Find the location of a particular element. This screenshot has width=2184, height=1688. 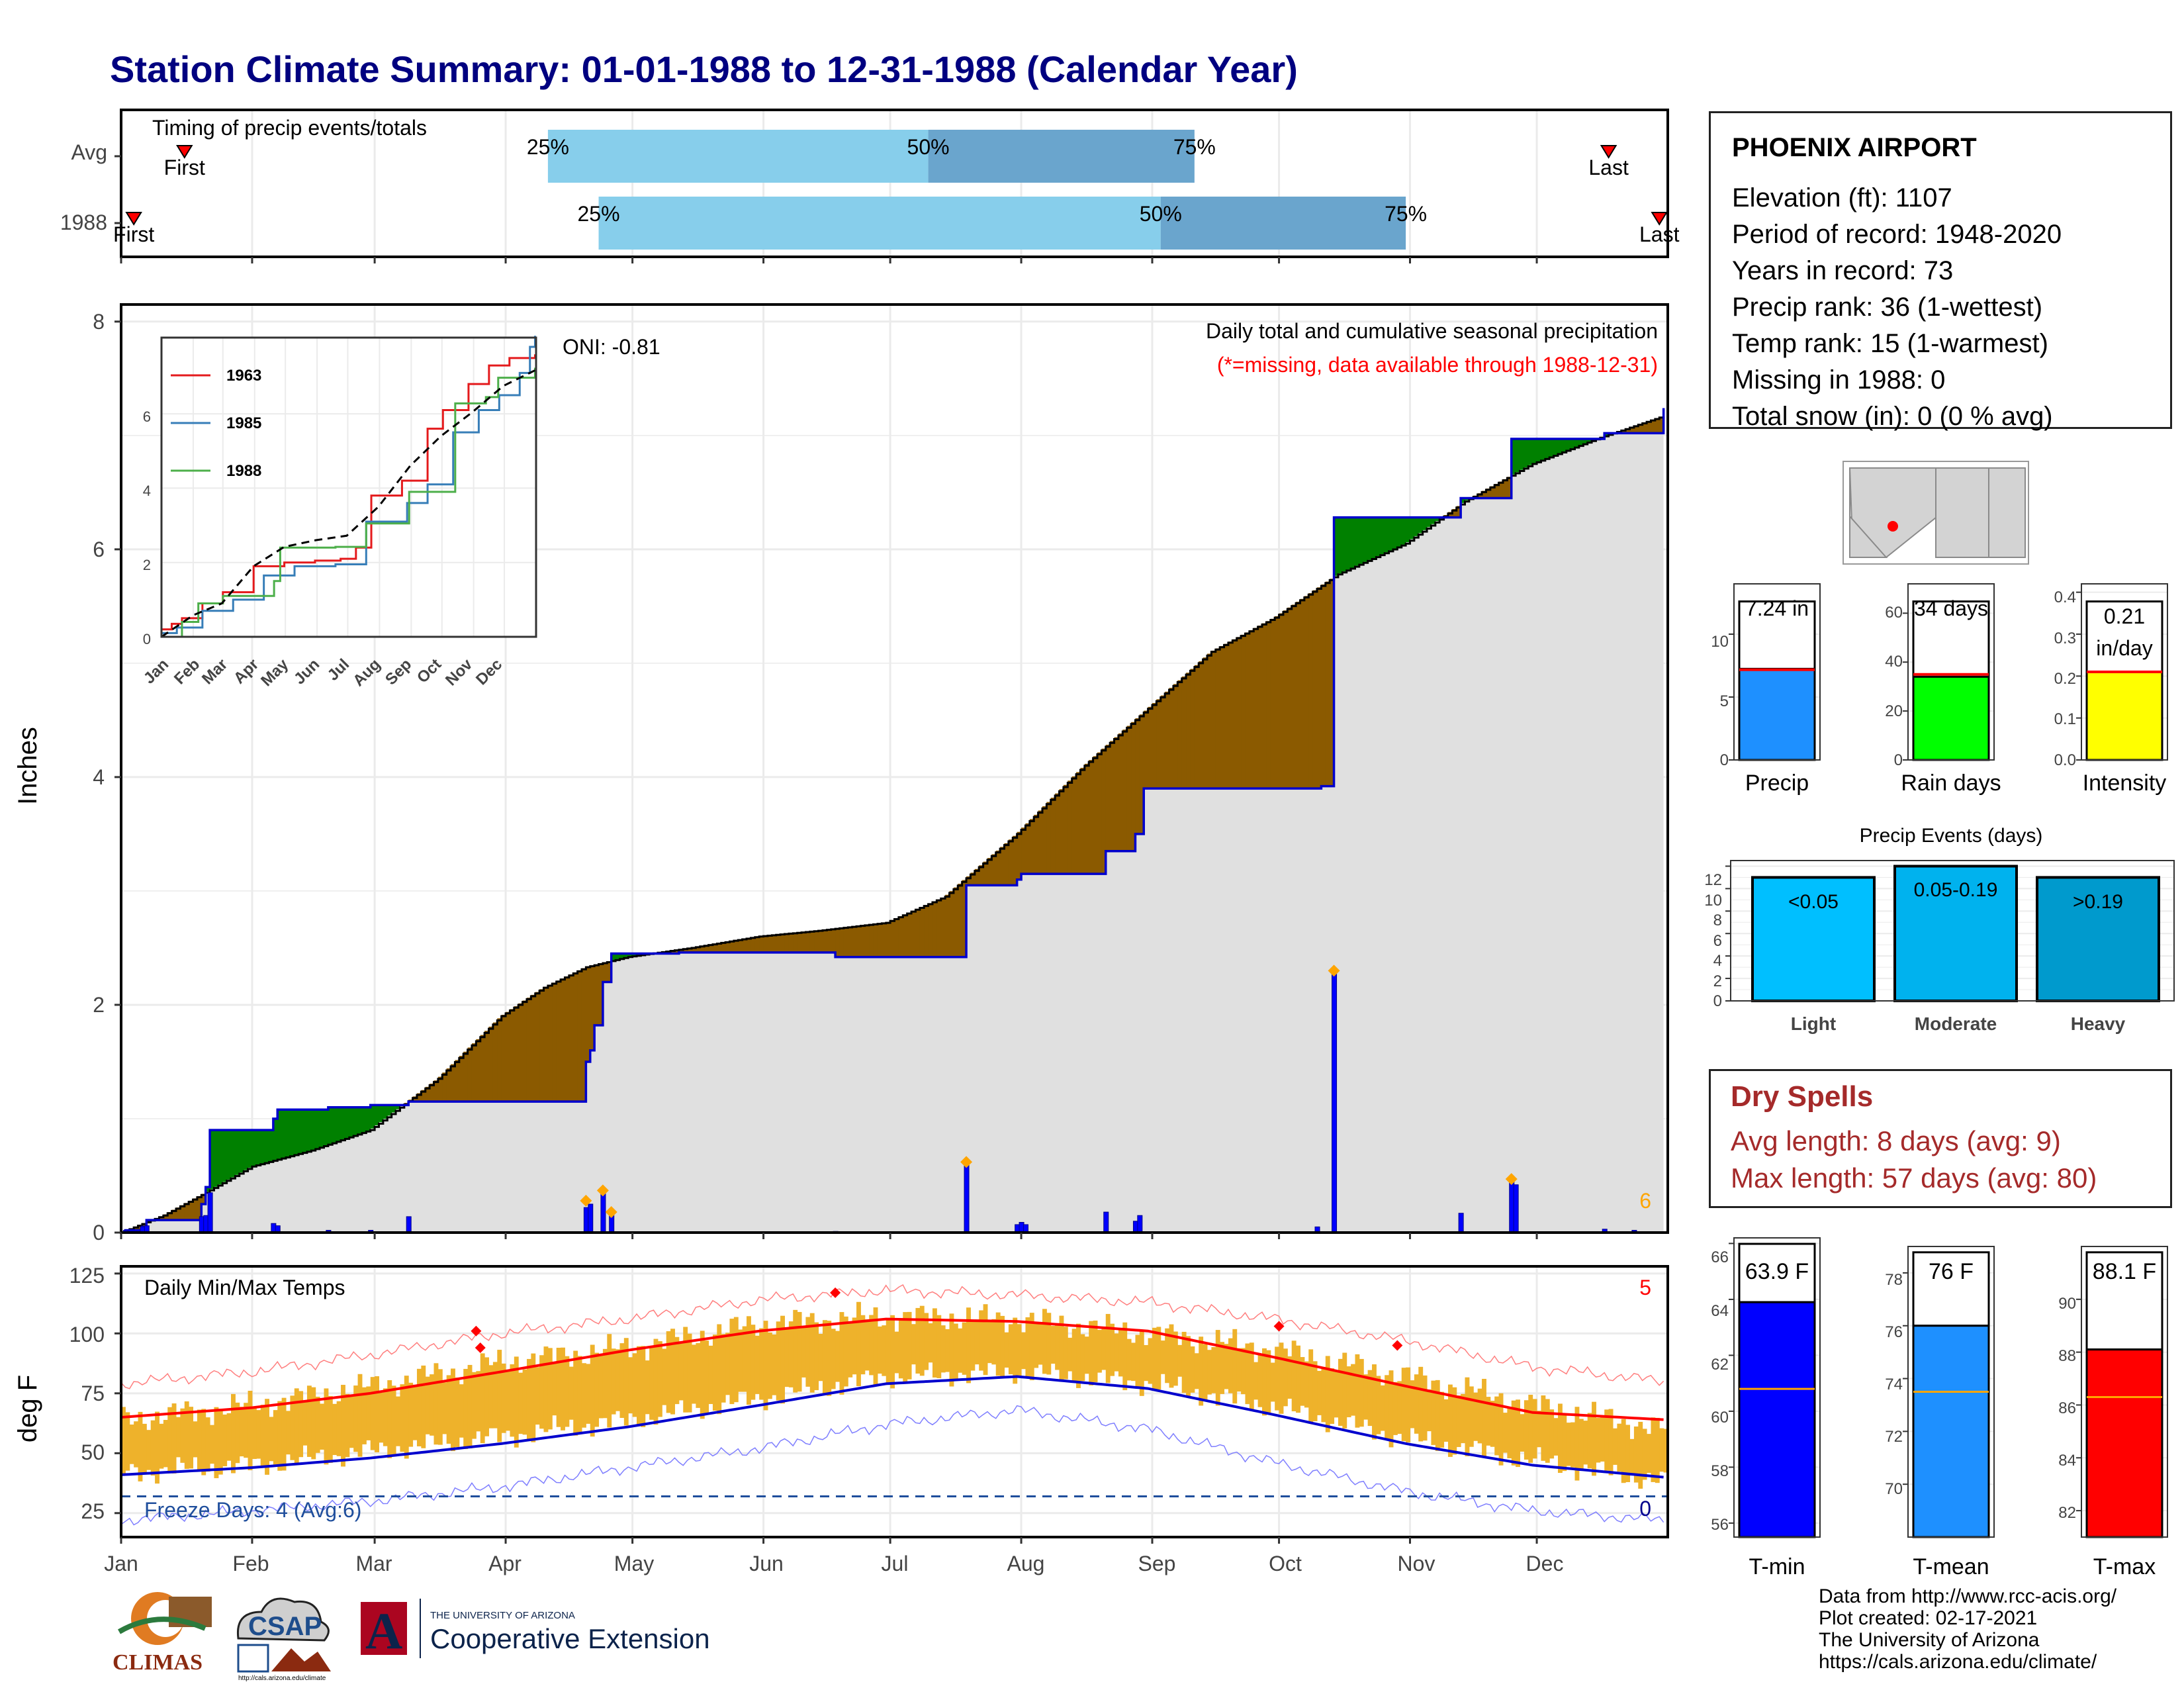

seasonal-totals-chart is located at coordinates (1948, 672).